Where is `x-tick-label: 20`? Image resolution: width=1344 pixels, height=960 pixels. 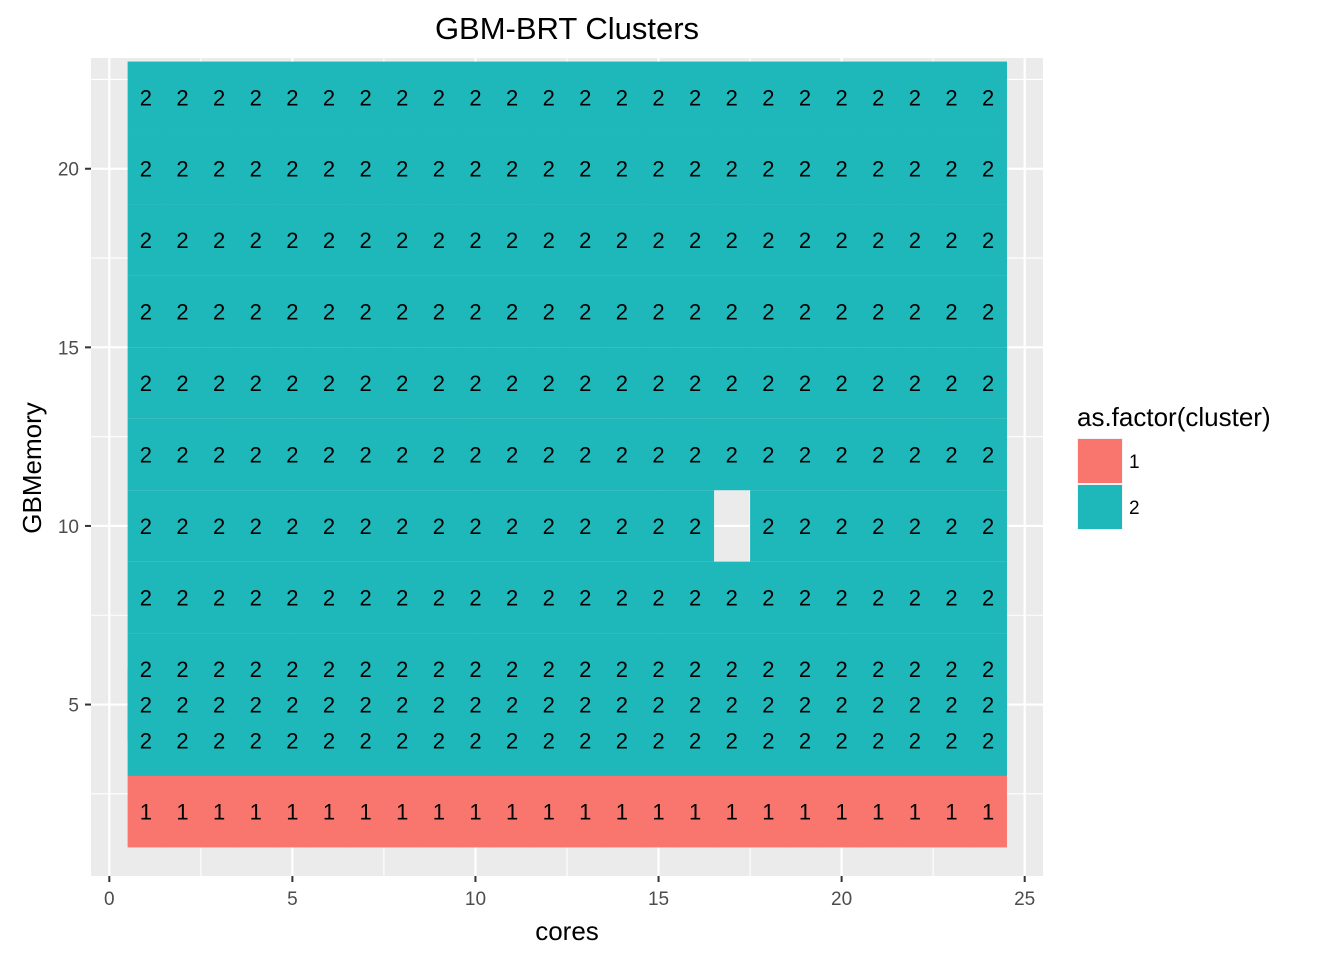
x-tick-label: 20 is located at coordinates (841, 899).